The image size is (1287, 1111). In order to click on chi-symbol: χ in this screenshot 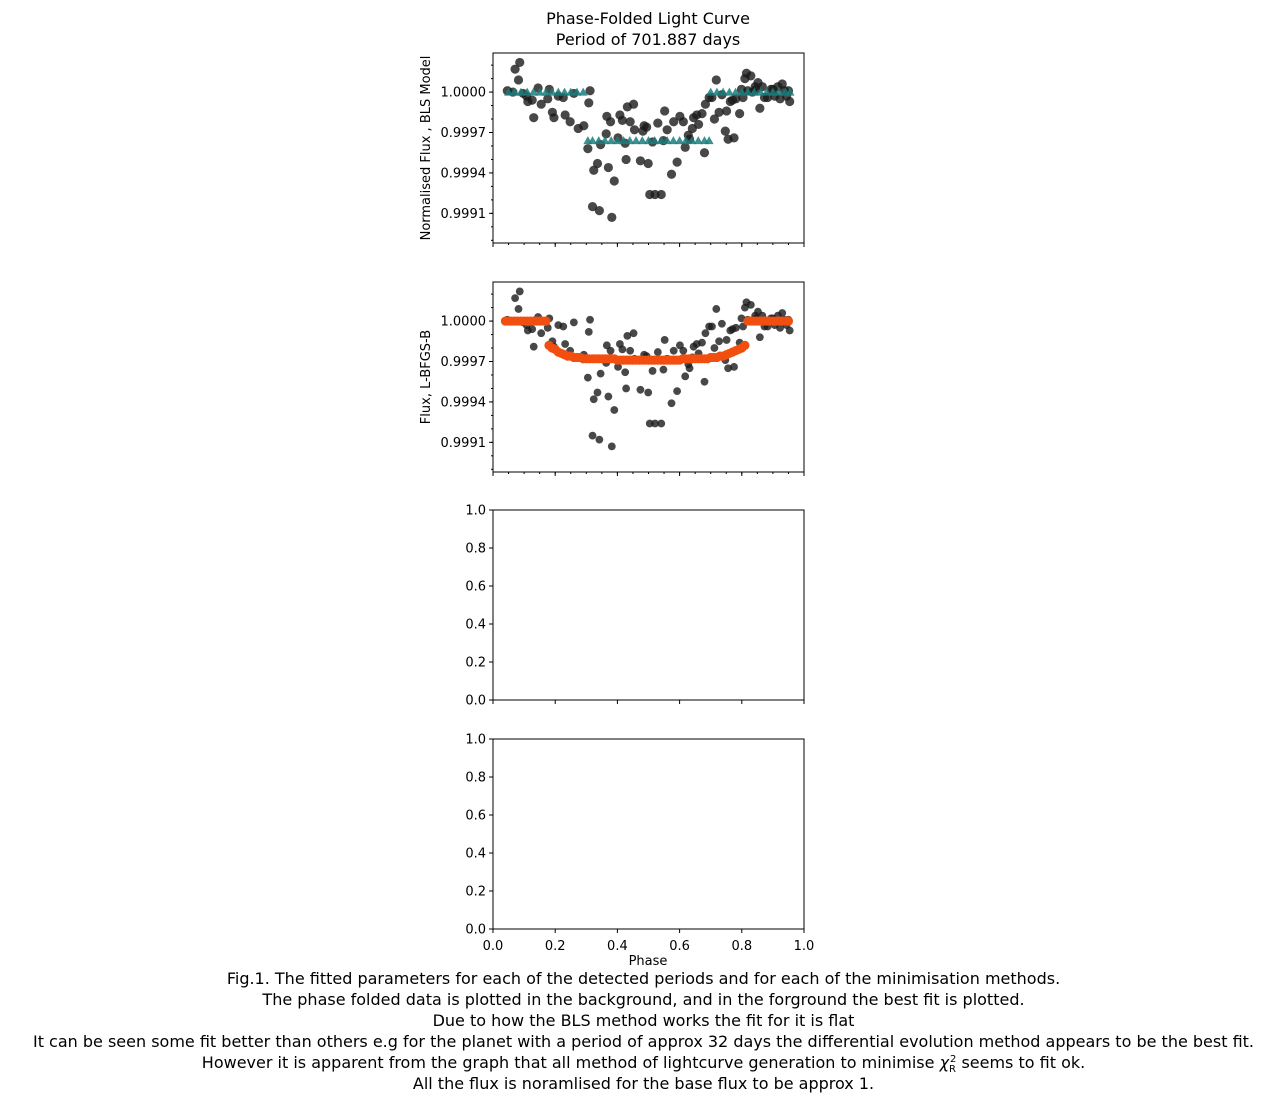, I will do `click(944, 1062)`.